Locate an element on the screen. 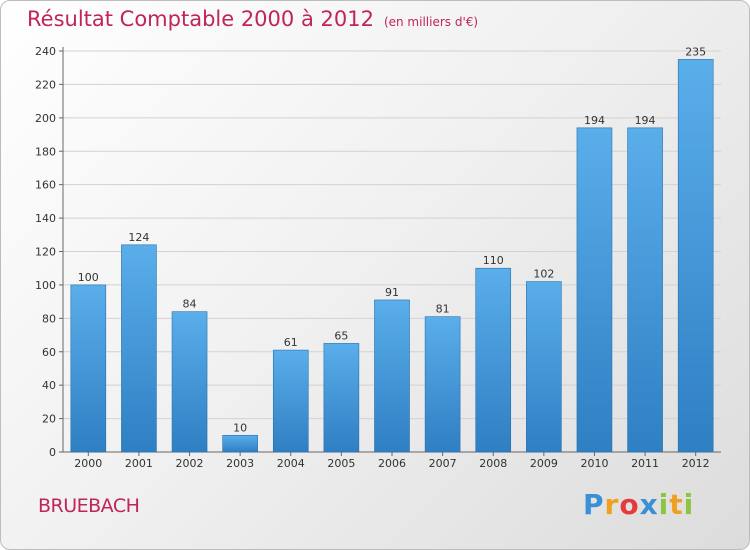 Image resolution: width=750 pixels, height=550 pixels. y-tick-label: 180 is located at coordinates (45, 151).